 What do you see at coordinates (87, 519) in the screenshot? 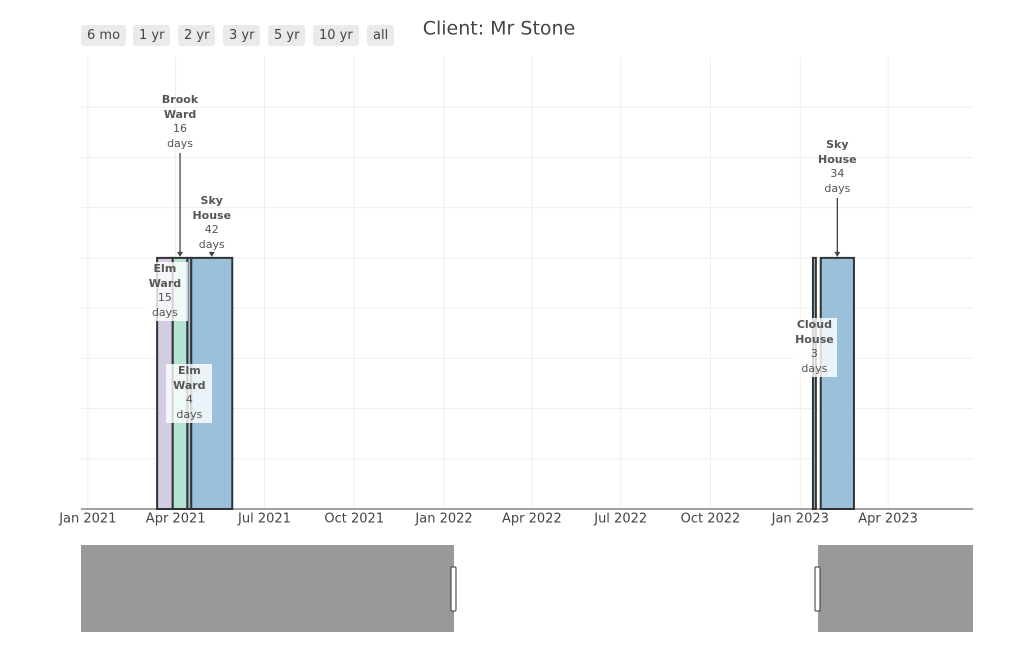
I see `x-tick-label: Jan 2021` at bounding box center [87, 519].